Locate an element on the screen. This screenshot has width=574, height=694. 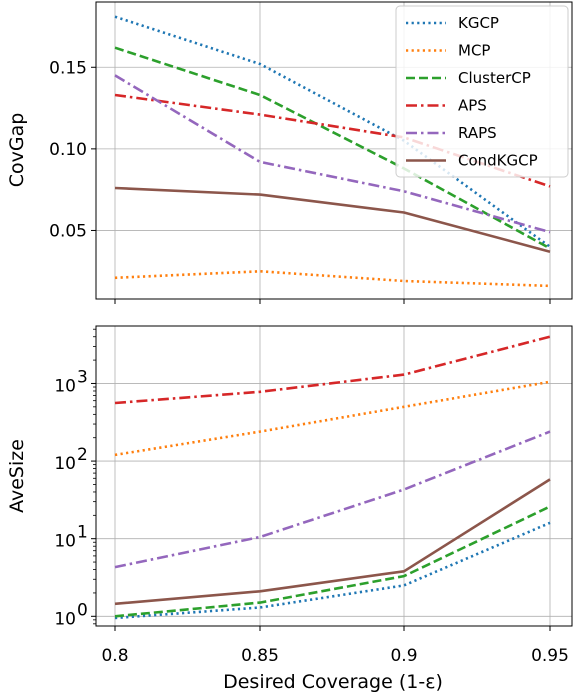
y-tick-label-exponent: 2 is located at coordinates (82, 455).